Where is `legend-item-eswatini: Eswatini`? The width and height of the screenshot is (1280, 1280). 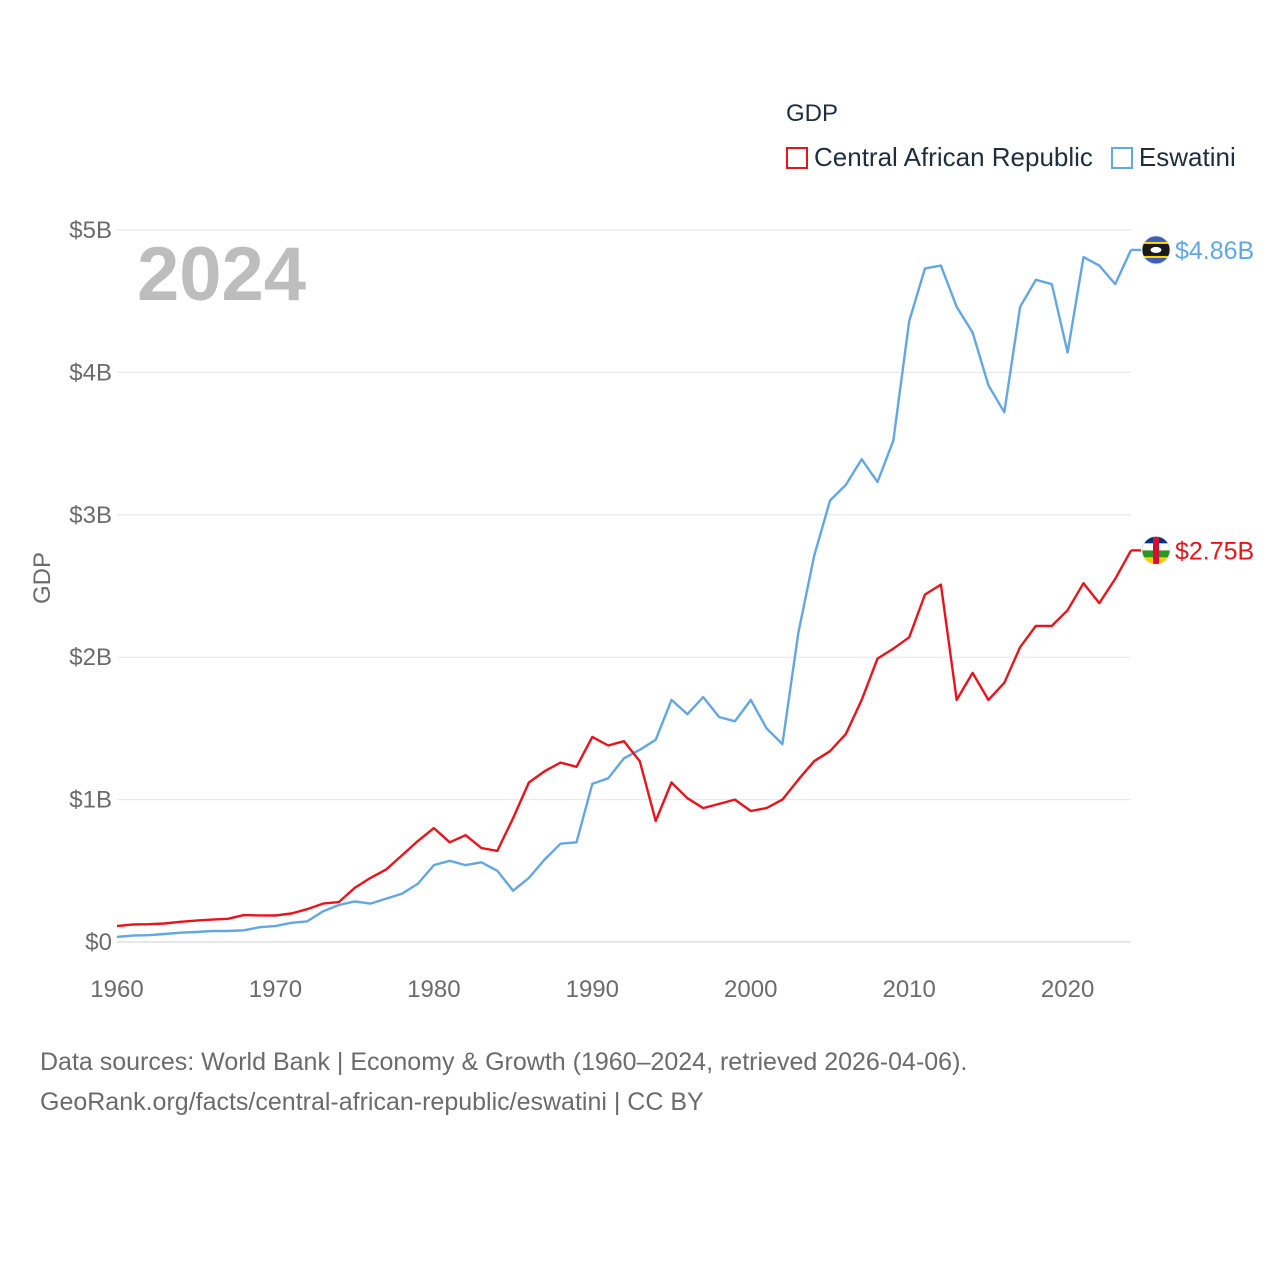 legend-item-eswatini: Eswatini is located at coordinates (1173, 157).